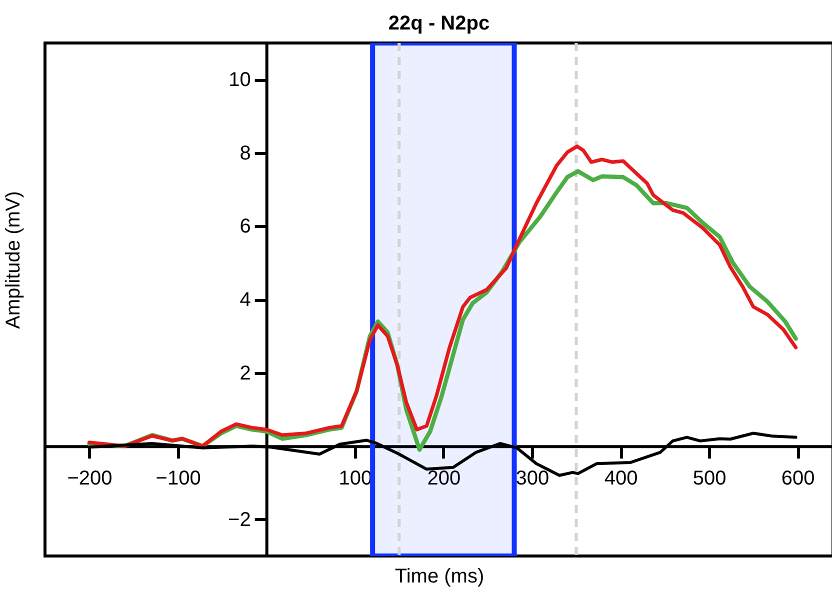 The width and height of the screenshot is (832, 597). I want to click on y-tick-label: −2, so click(239, 519).